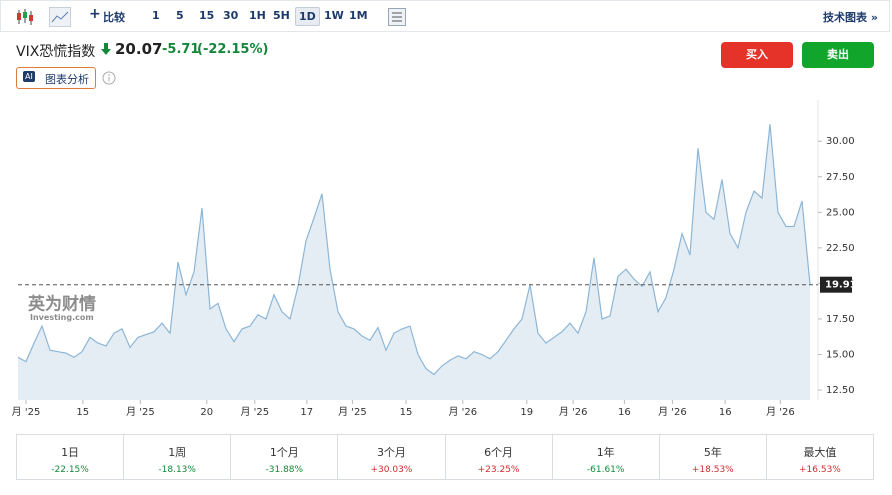 Image resolution: width=892 pixels, height=495 pixels. I want to click on y-tick-label: 27.50, so click(840, 177).